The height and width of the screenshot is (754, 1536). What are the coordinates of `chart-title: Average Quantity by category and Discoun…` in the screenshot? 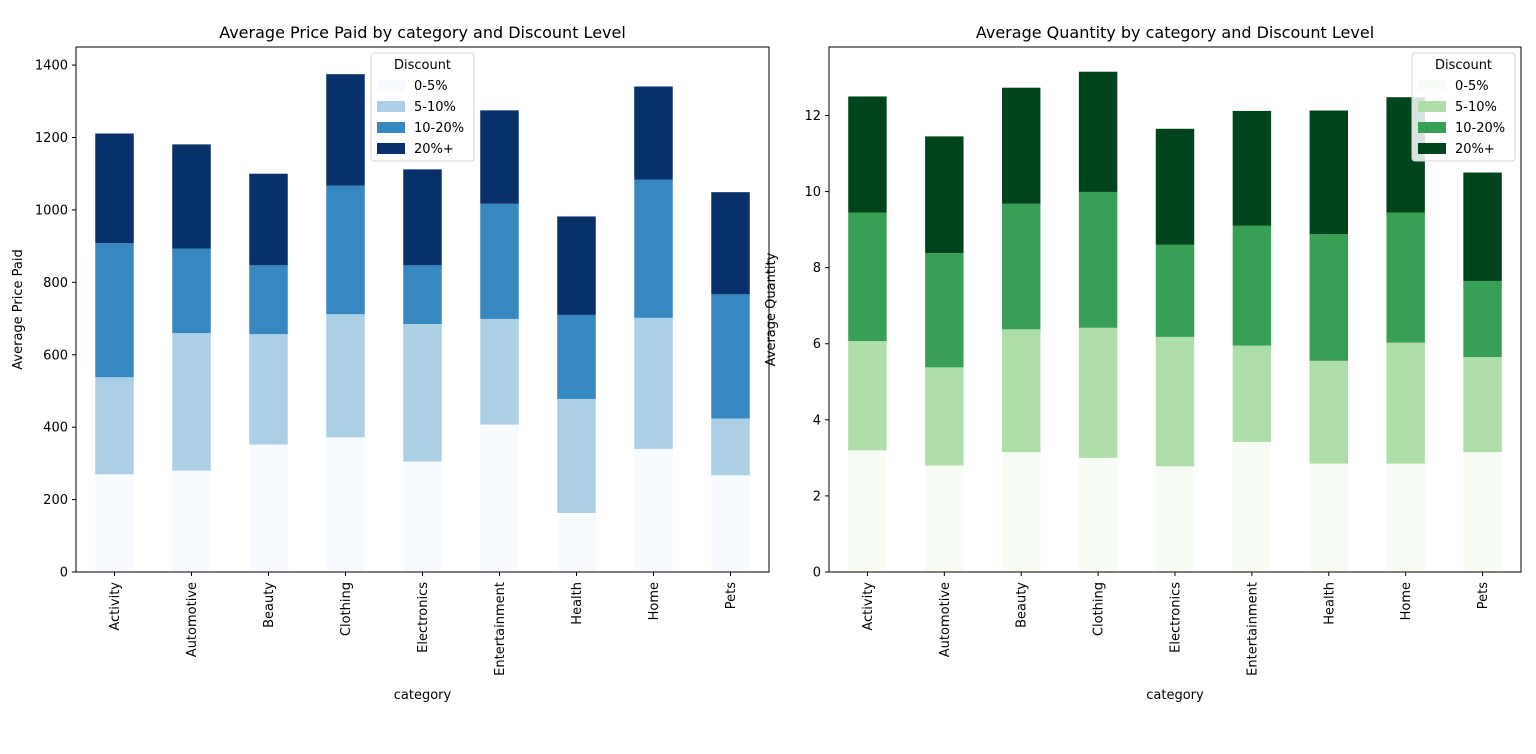 It's located at (1175, 32).